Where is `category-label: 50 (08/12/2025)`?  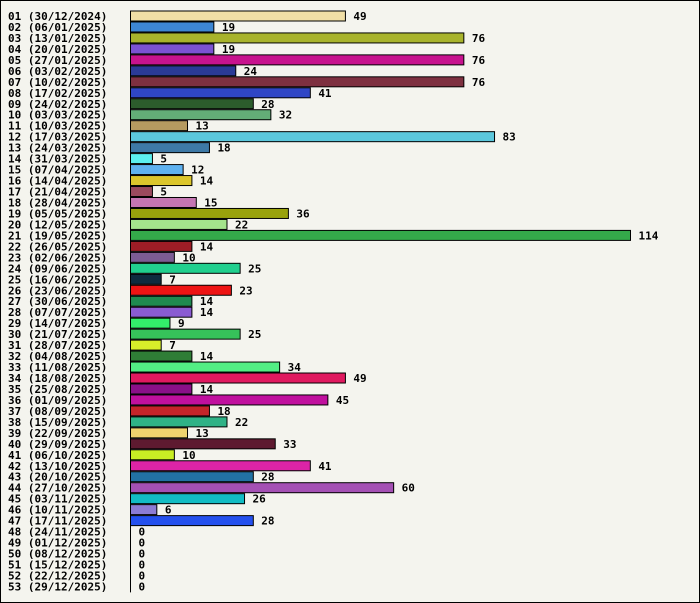
category-label: 50 (08/12/2025) is located at coordinates (57, 554).